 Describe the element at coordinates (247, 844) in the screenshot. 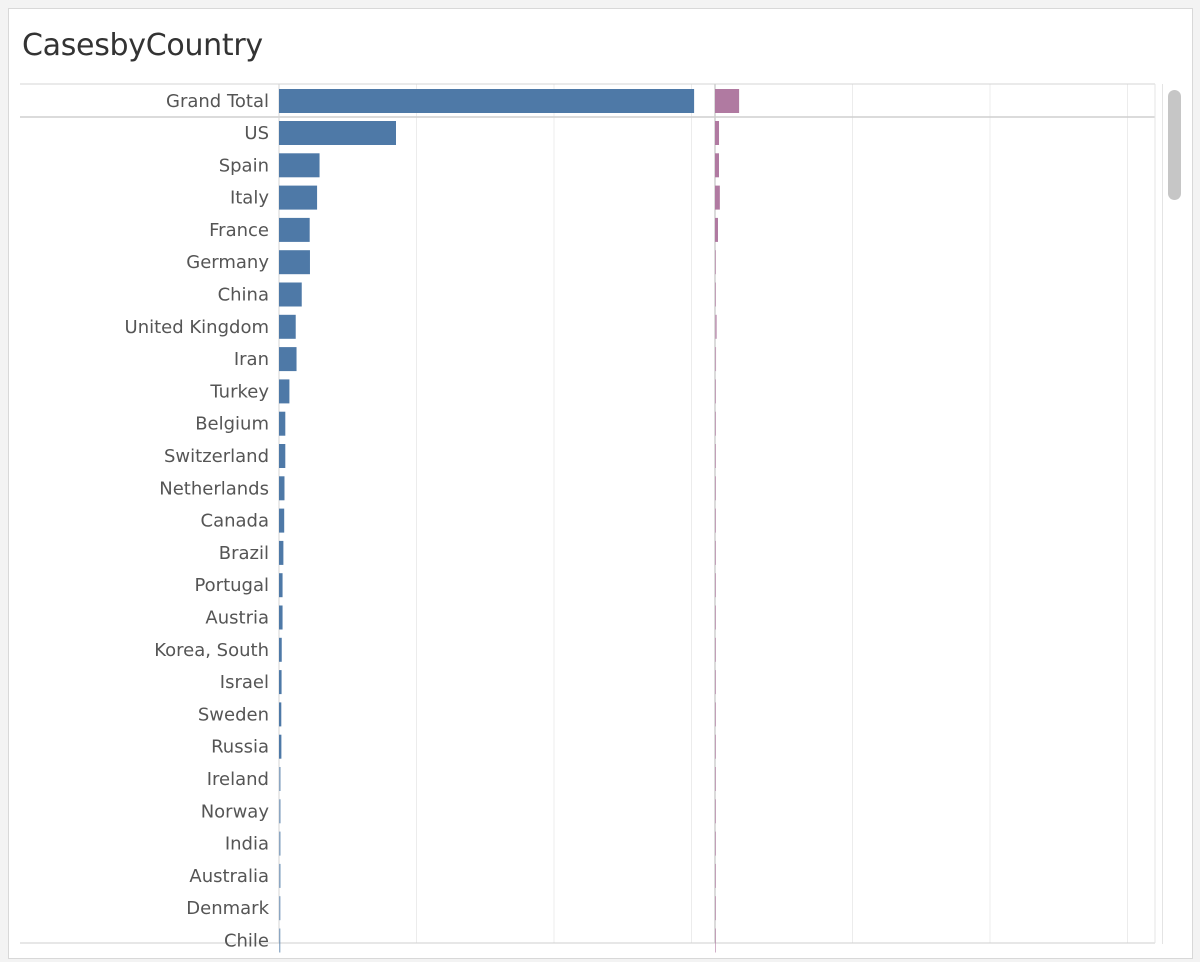

I see `category-label: India` at that location.